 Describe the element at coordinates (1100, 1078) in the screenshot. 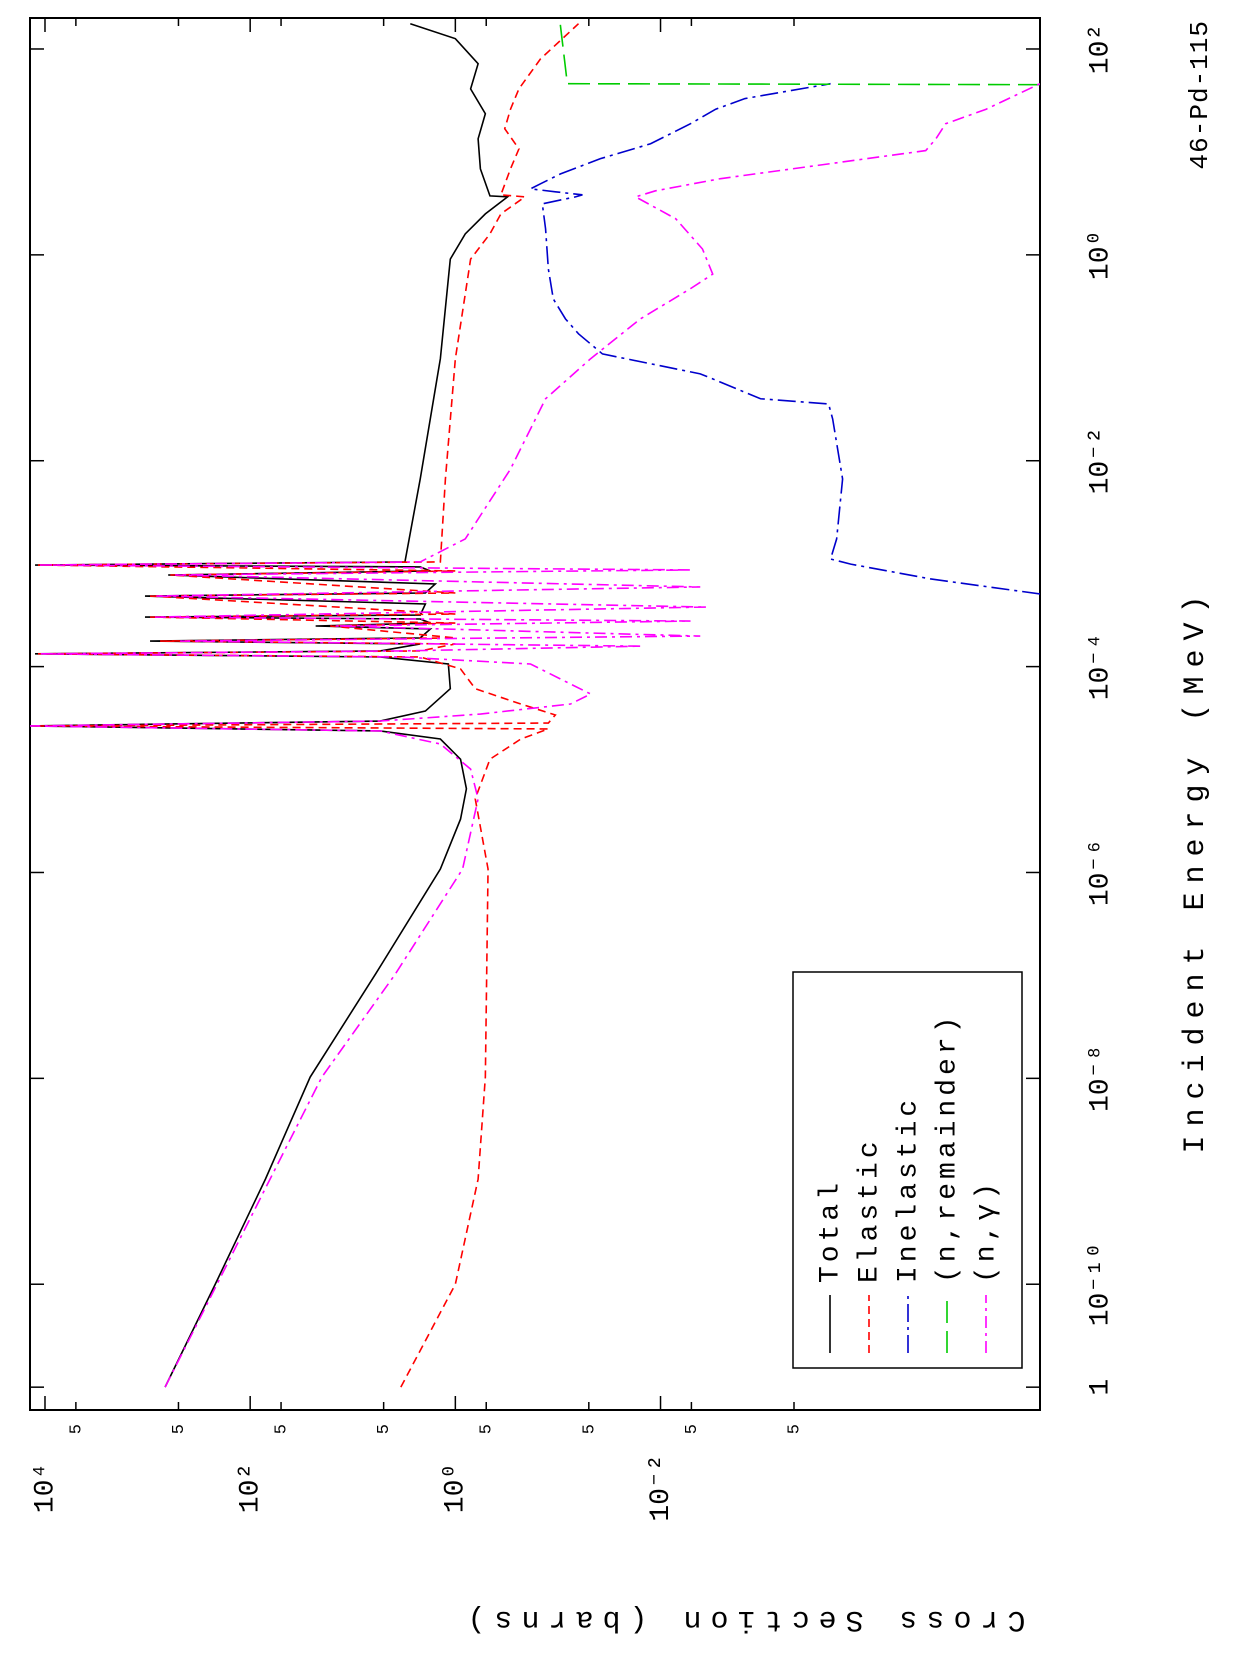

I see `x-tick-label: 10⁻⁸` at that location.